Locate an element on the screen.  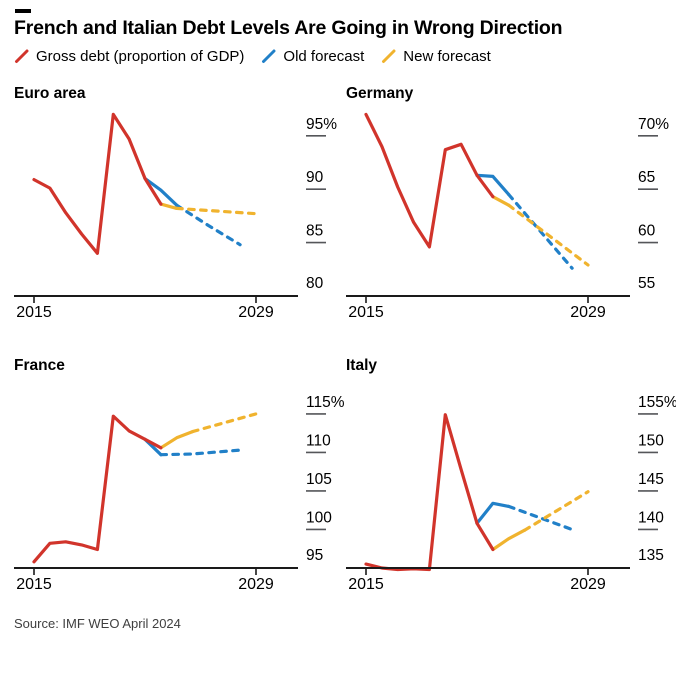
chart-canvas-france: 2015 2029 115% 110 105 100 95 is located at coordinates (179, 493).